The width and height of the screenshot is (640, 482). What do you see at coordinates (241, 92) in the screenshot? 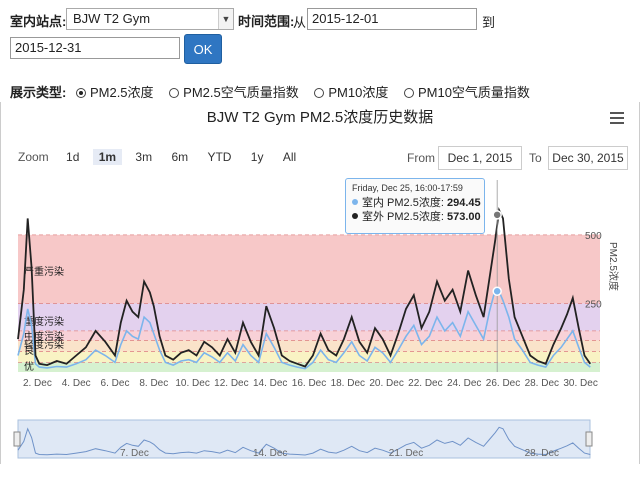
I see `radio-label: PM2.5空气质量指数` at bounding box center [241, 92].